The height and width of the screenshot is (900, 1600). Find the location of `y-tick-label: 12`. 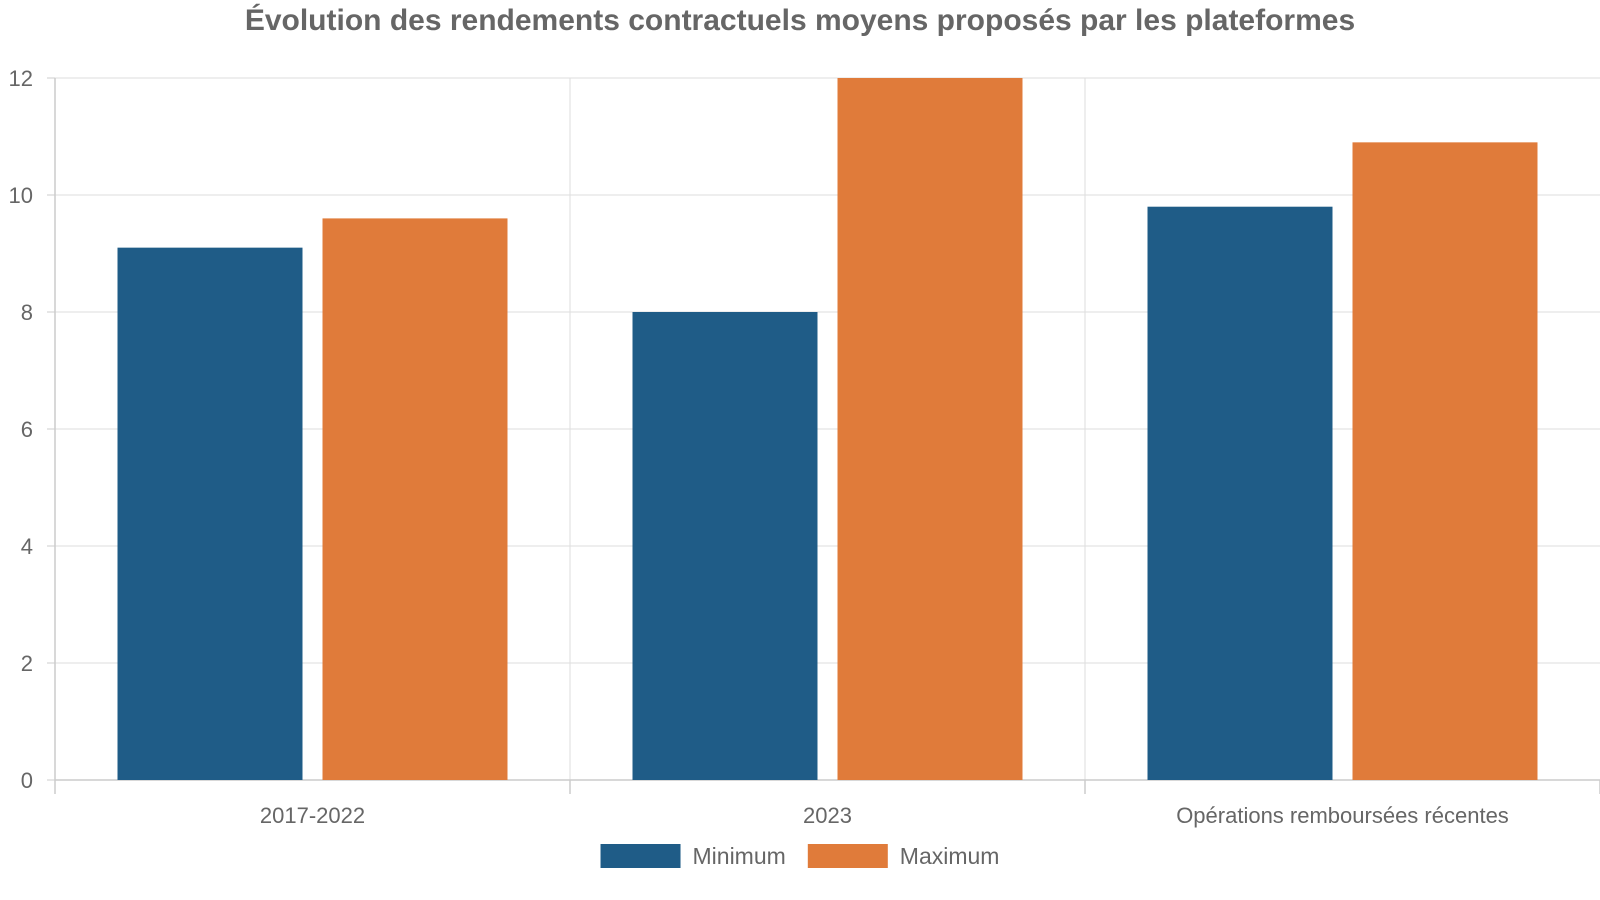

y-tick-label: 12 is located at coordinates (21, 78).